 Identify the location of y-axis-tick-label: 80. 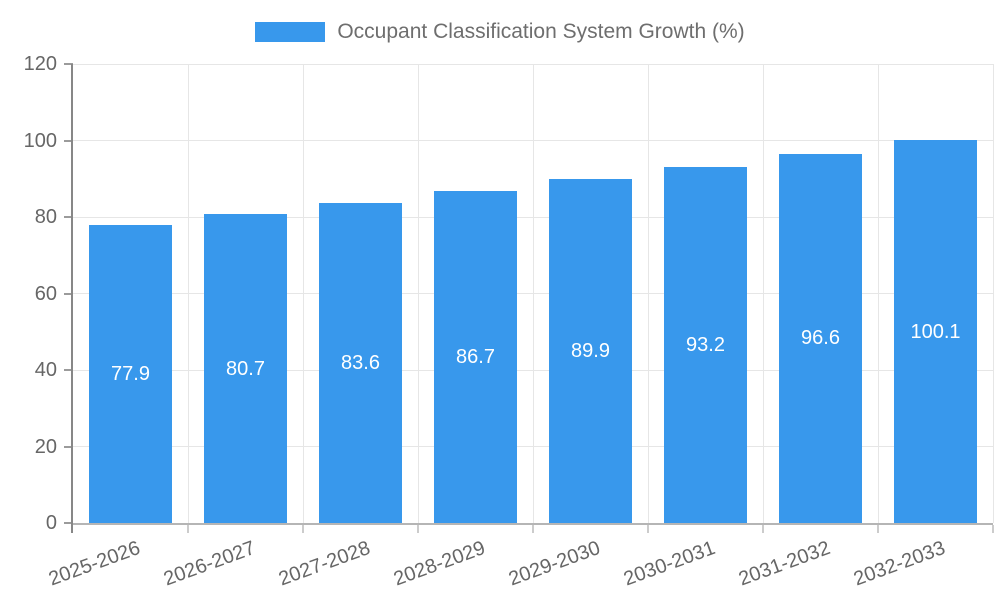
(45, 217).